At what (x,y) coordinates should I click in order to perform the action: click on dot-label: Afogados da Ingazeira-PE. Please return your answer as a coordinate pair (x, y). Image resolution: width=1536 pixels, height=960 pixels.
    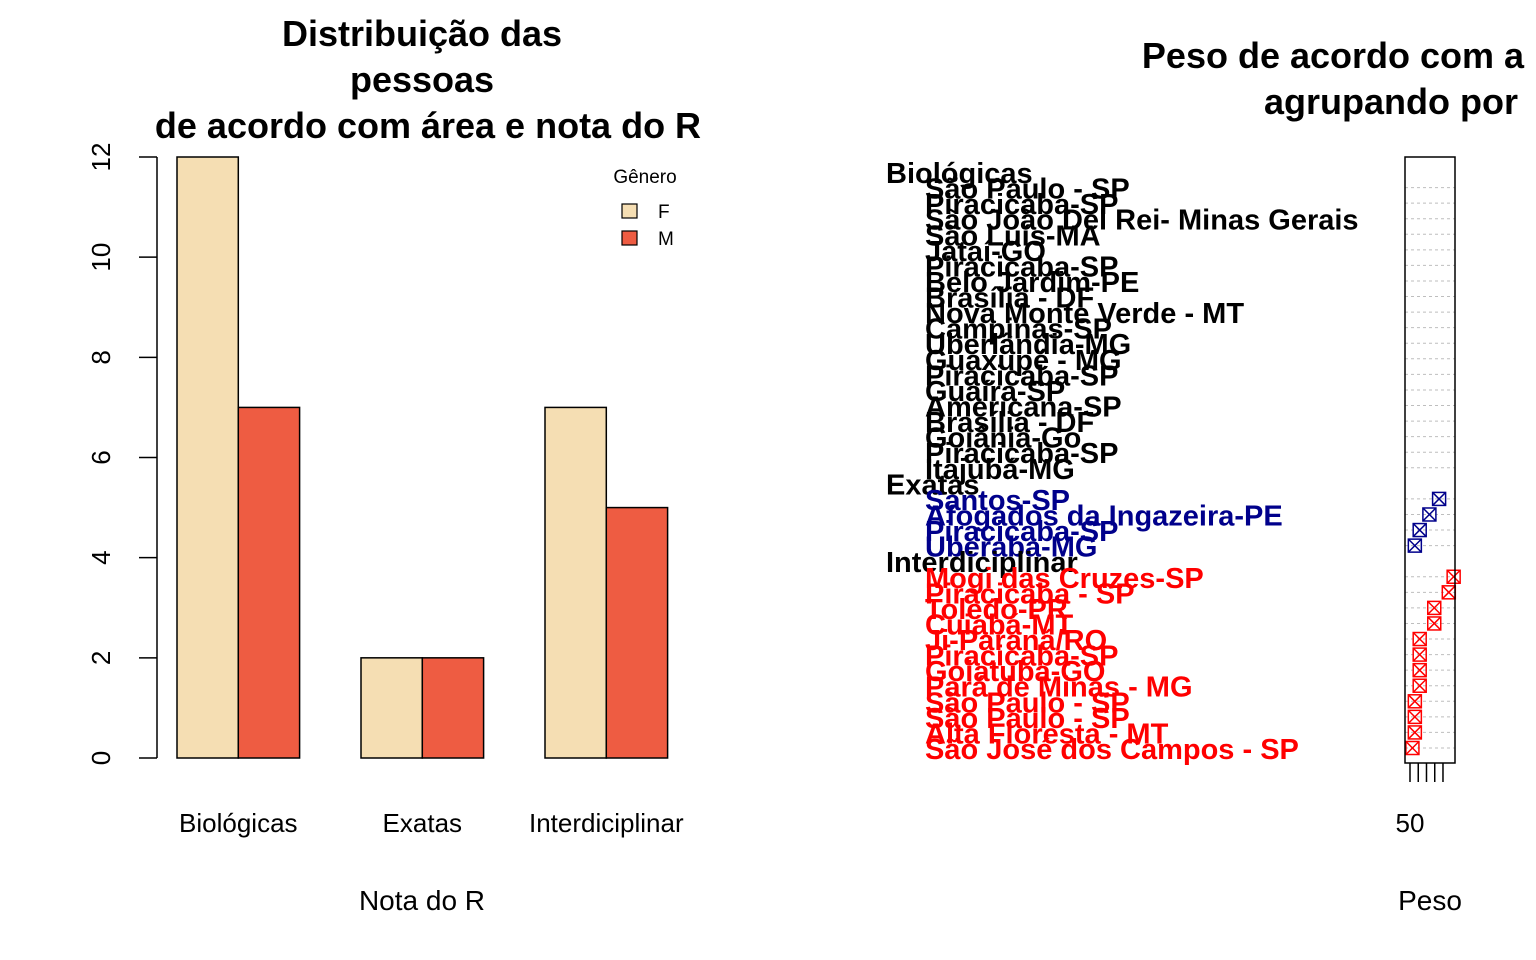
    Looking at the image, I should click on (1104, 516).